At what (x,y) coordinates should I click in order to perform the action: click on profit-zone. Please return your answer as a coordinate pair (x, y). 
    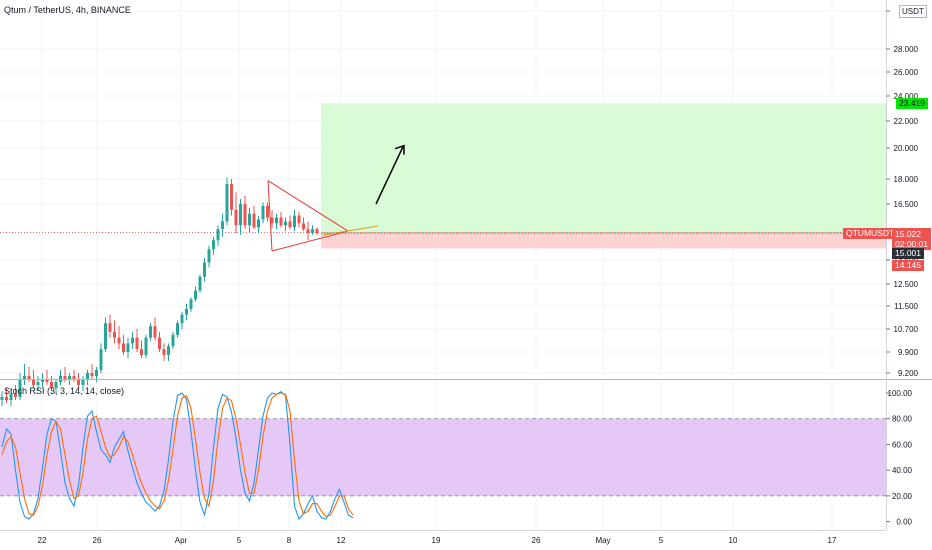
    Looking at the image, I should click on (603, 168).